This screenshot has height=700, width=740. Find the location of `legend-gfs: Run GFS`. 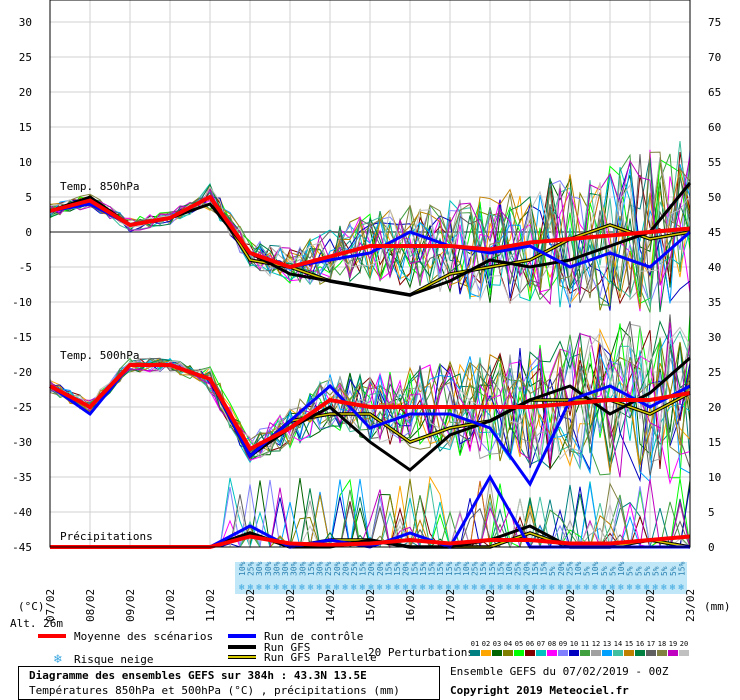

legend-gfs: Run GFS is located at coordinates (287, 647).